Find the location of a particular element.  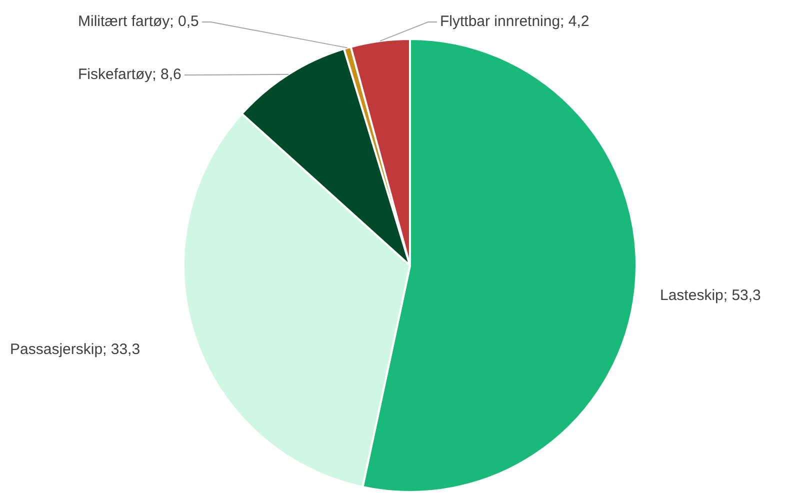

slice-label: Passasjerskip; 33,3 is located at coordinates (75, 349).